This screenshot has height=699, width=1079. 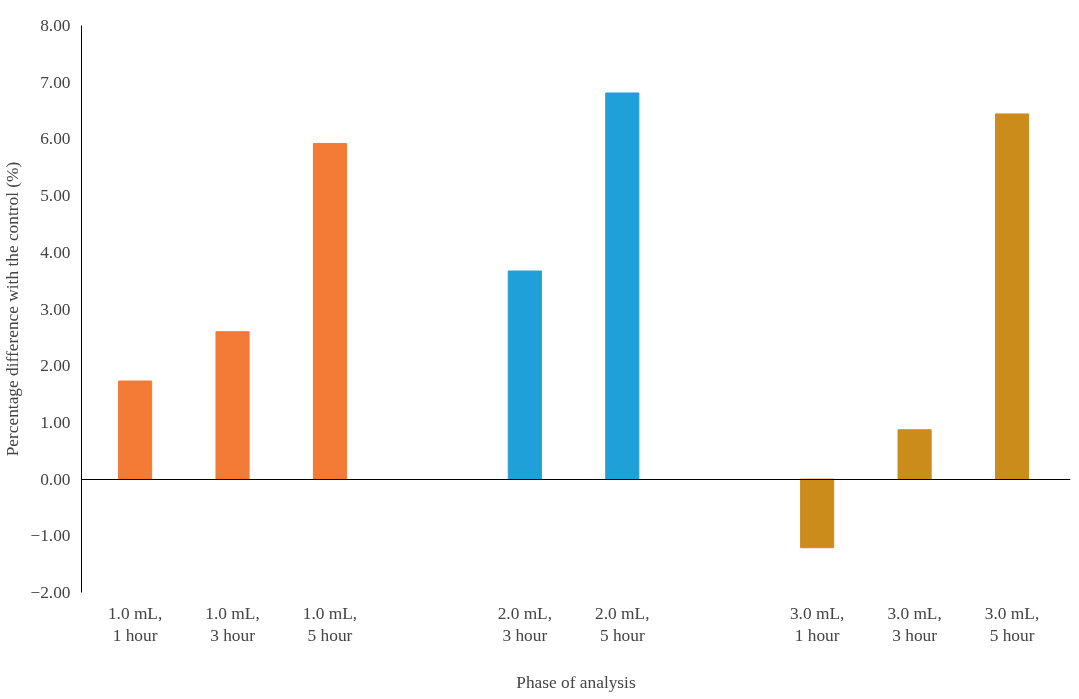 I want to click on x-tick-label: 1.0 mL, 5 hour, so click(x=330, y=624).